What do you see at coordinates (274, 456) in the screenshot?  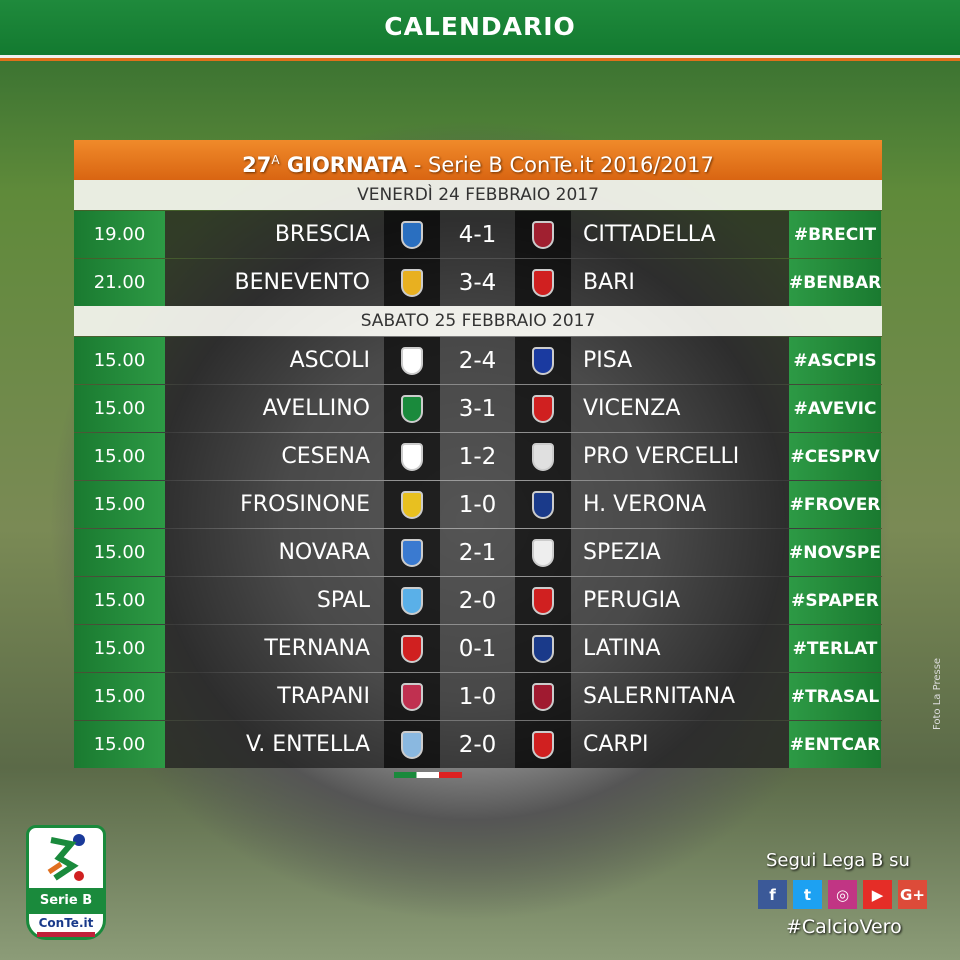 I see `home-team: CESENA` at bounding box center [274, 456].